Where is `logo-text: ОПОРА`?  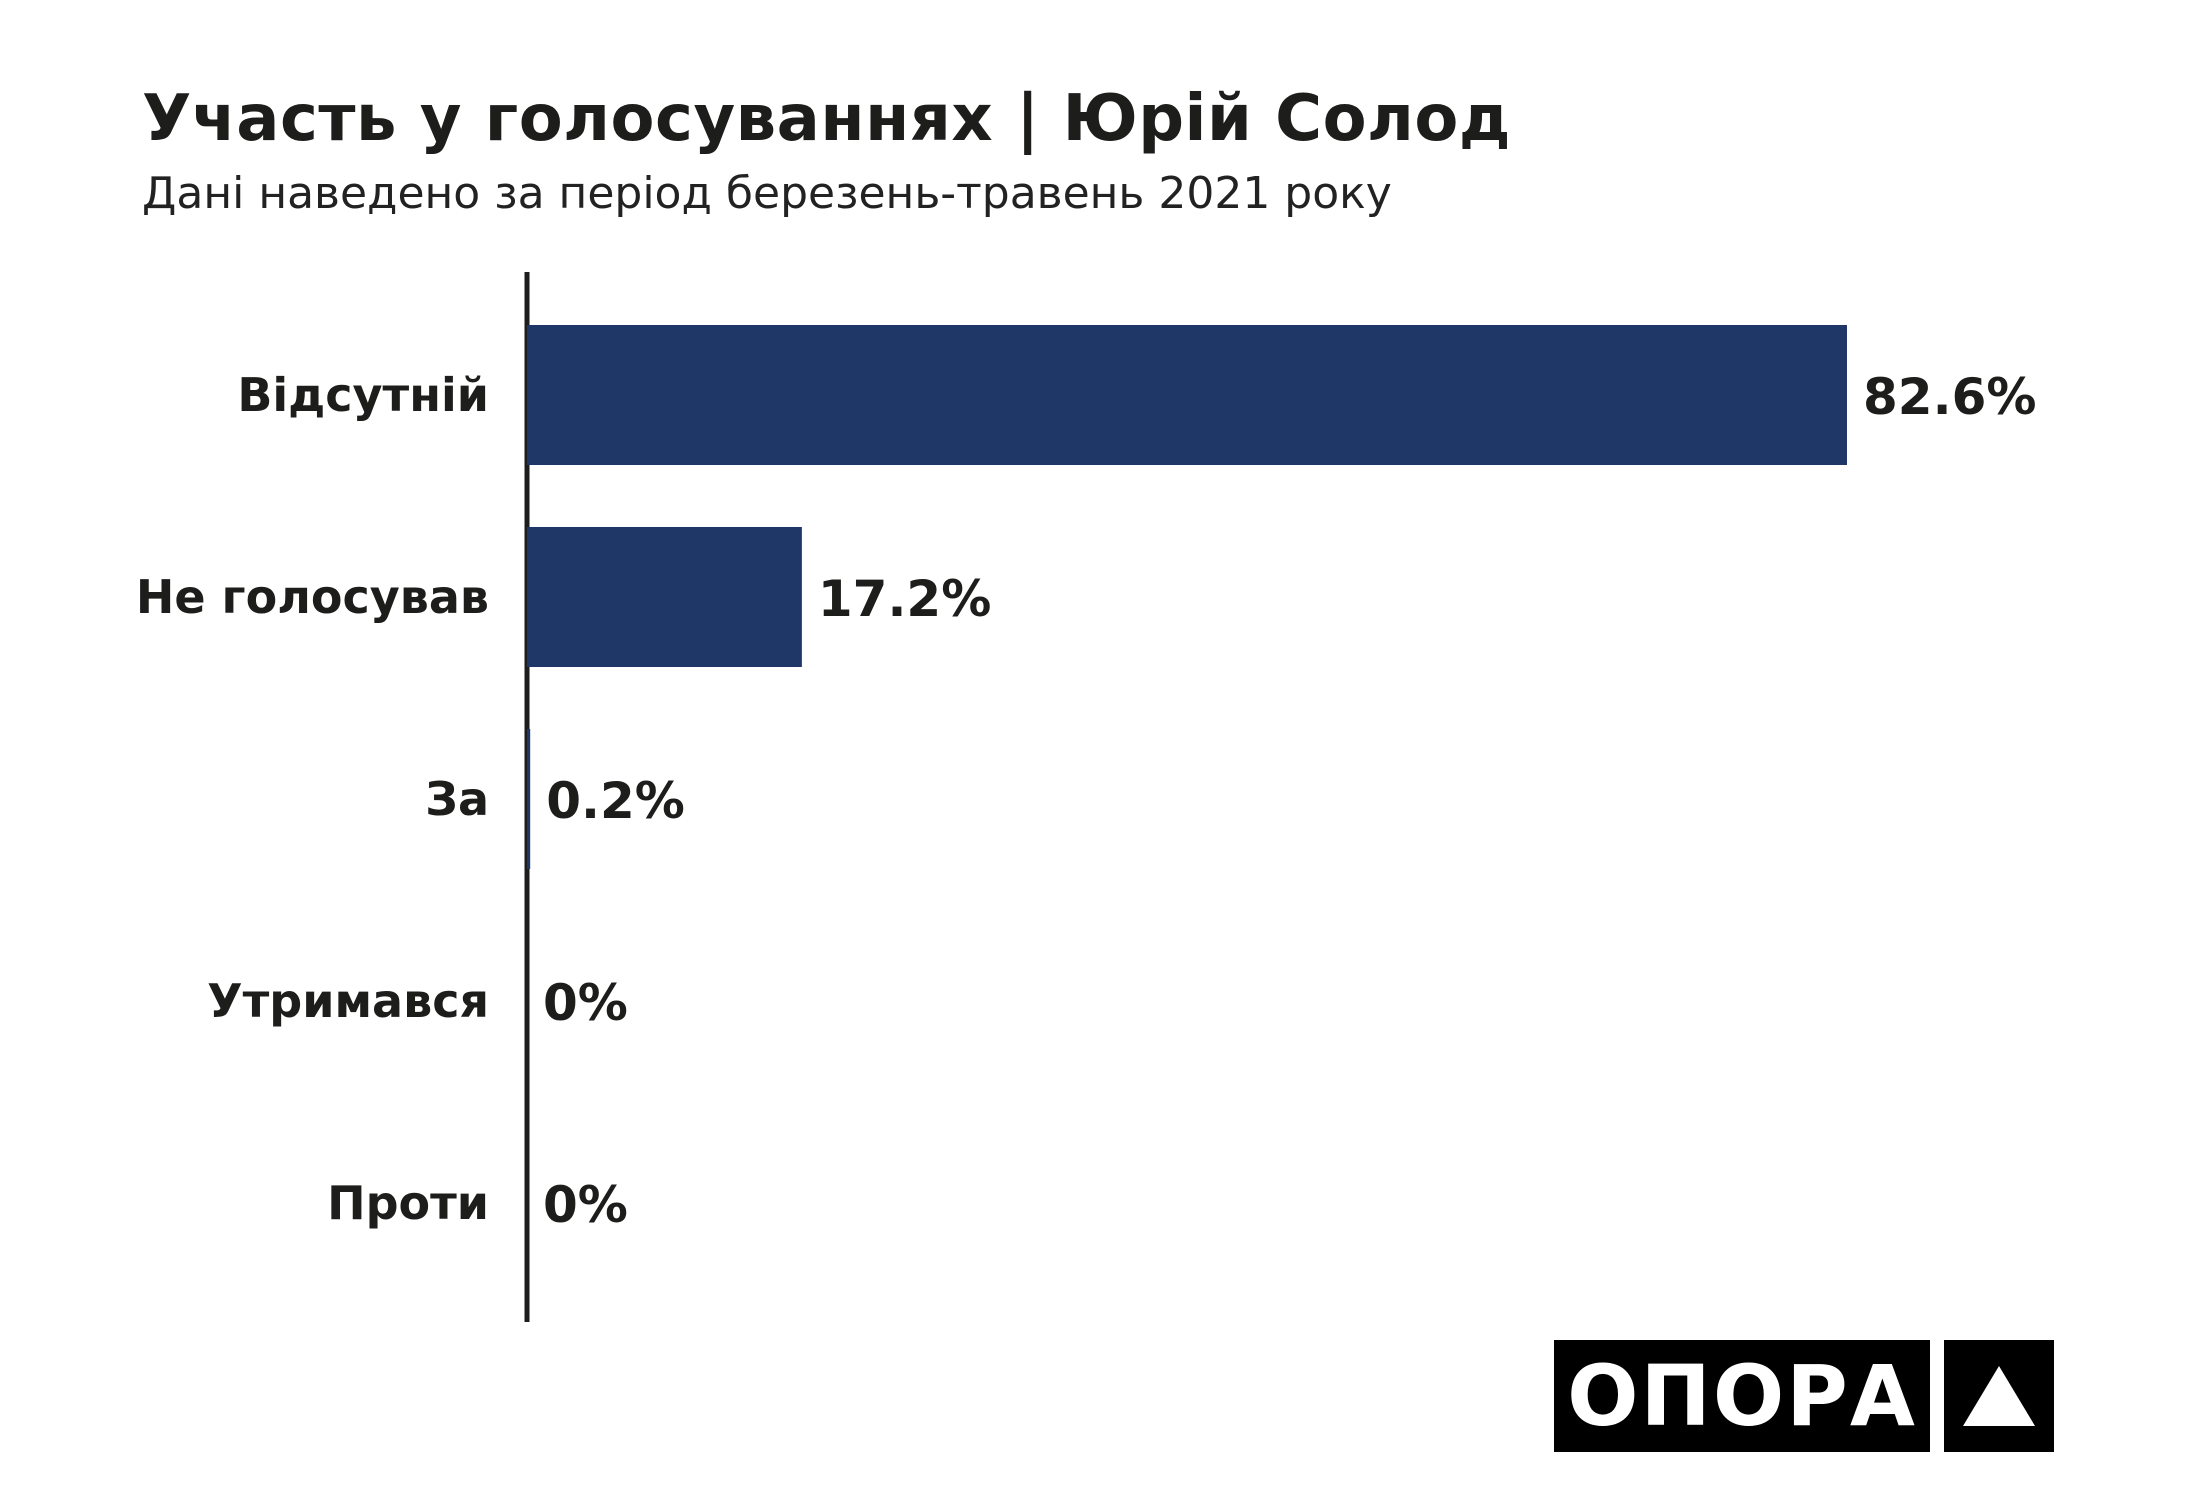 logo-text: ОПОРА is located at coordinates (1742, 1396).